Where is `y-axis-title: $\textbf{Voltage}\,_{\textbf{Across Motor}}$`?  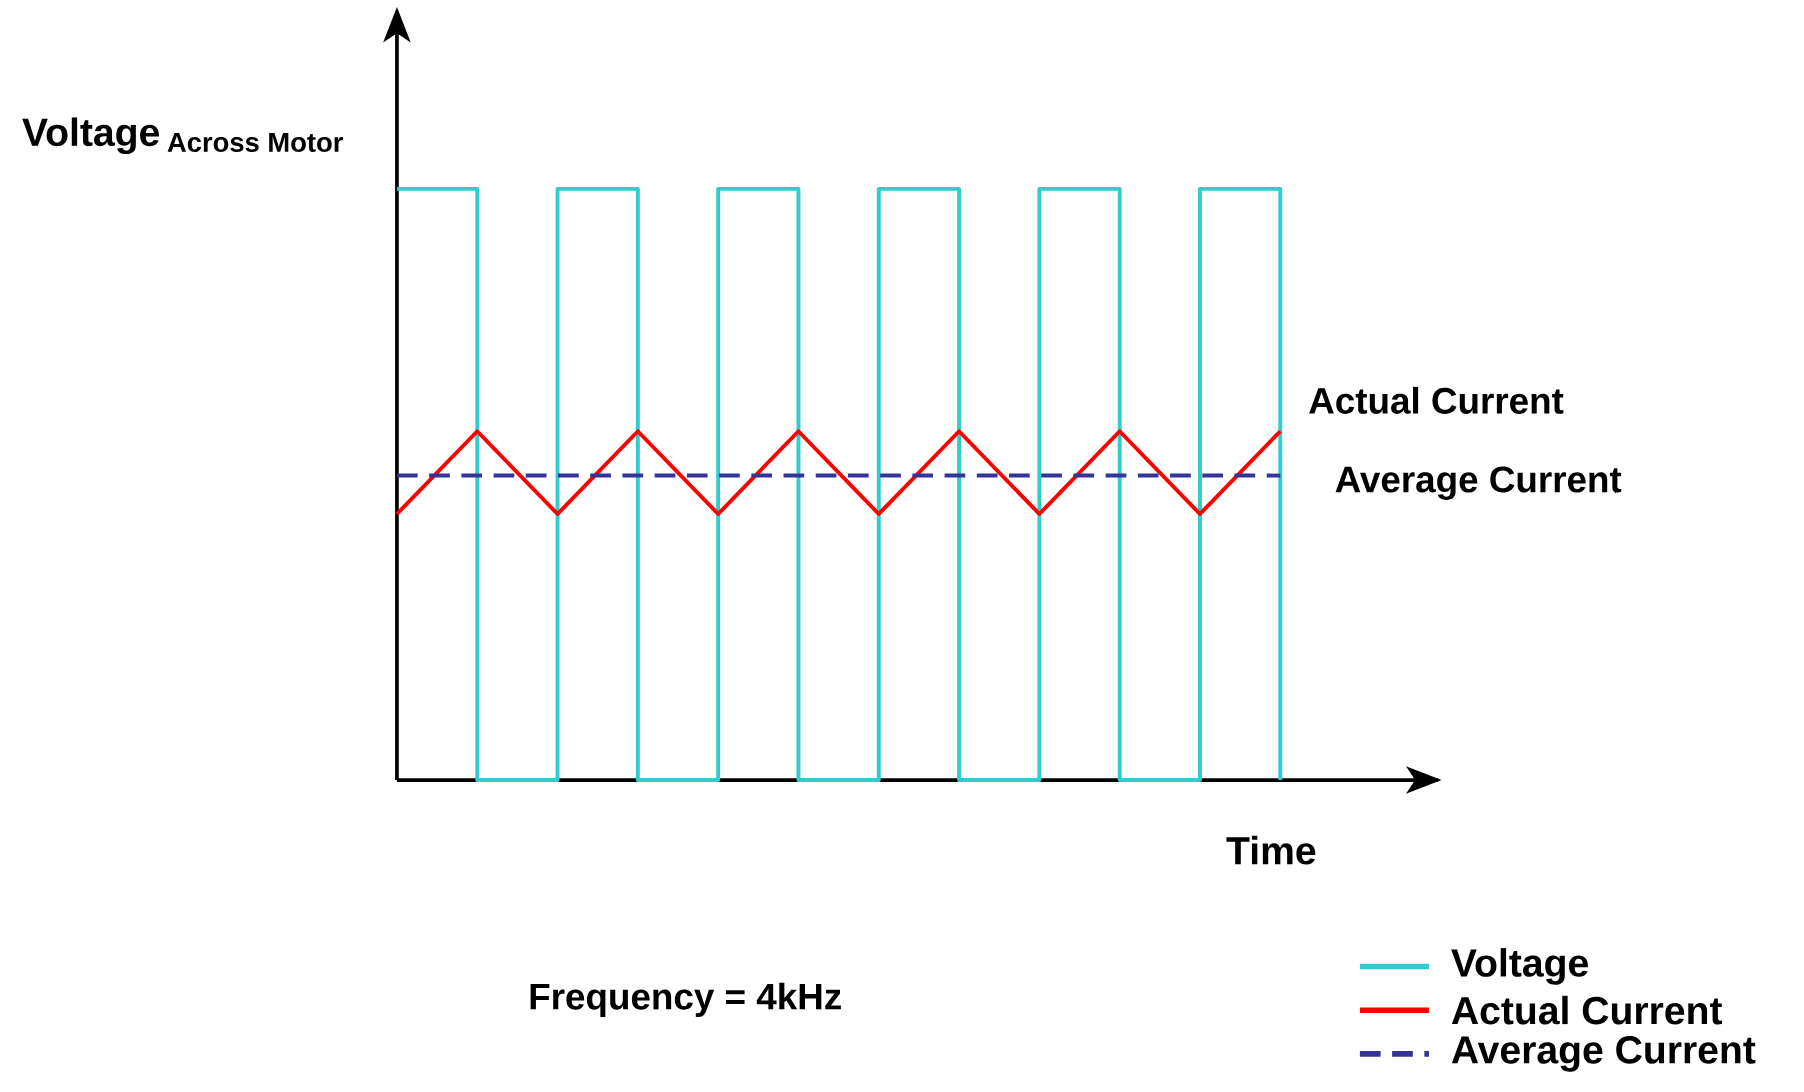
y-axis-title: $\textbf{Voltage}\,_{\textbf{Across Motor}}$ is located at coordinates (182, 136).